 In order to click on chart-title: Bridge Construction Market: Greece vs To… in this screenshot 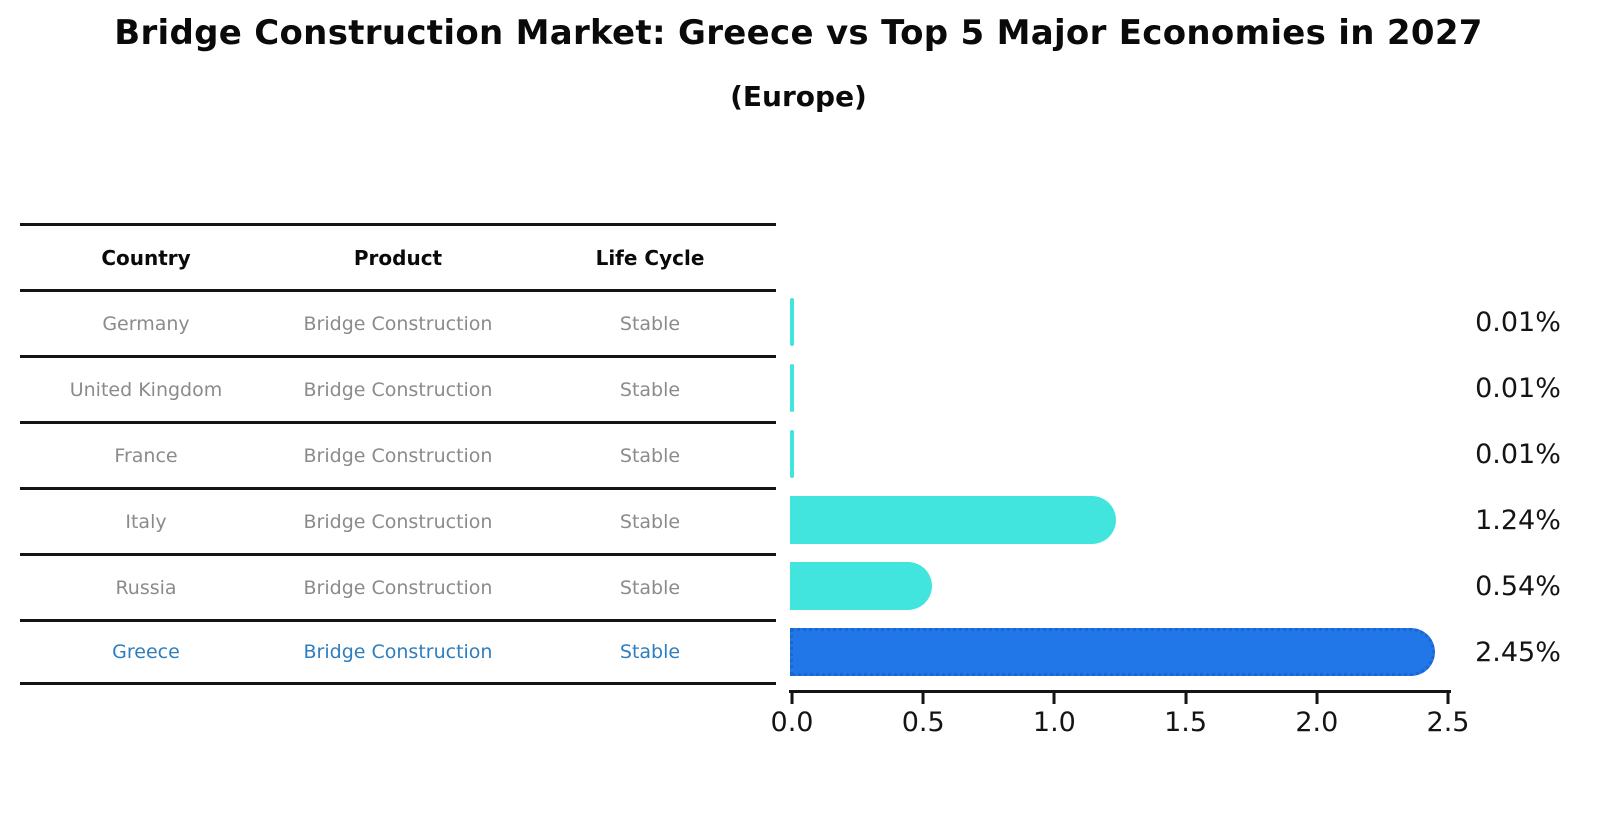, I will do `click(798, 33)`.